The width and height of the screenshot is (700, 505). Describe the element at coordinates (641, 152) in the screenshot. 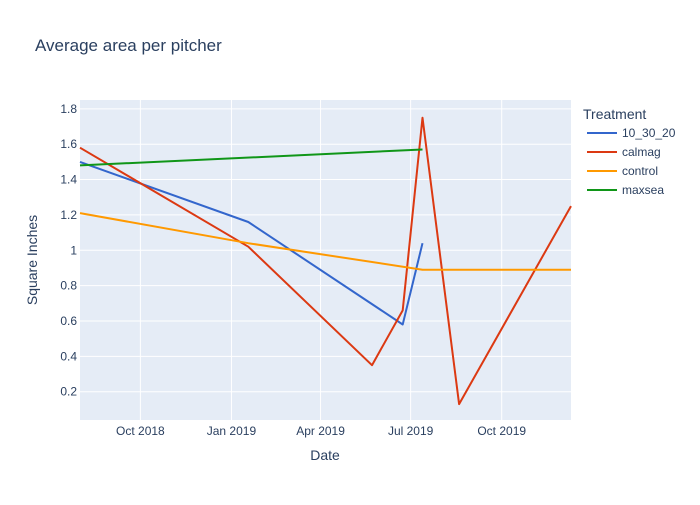

I see `legend-item-label: calmag` at that location.